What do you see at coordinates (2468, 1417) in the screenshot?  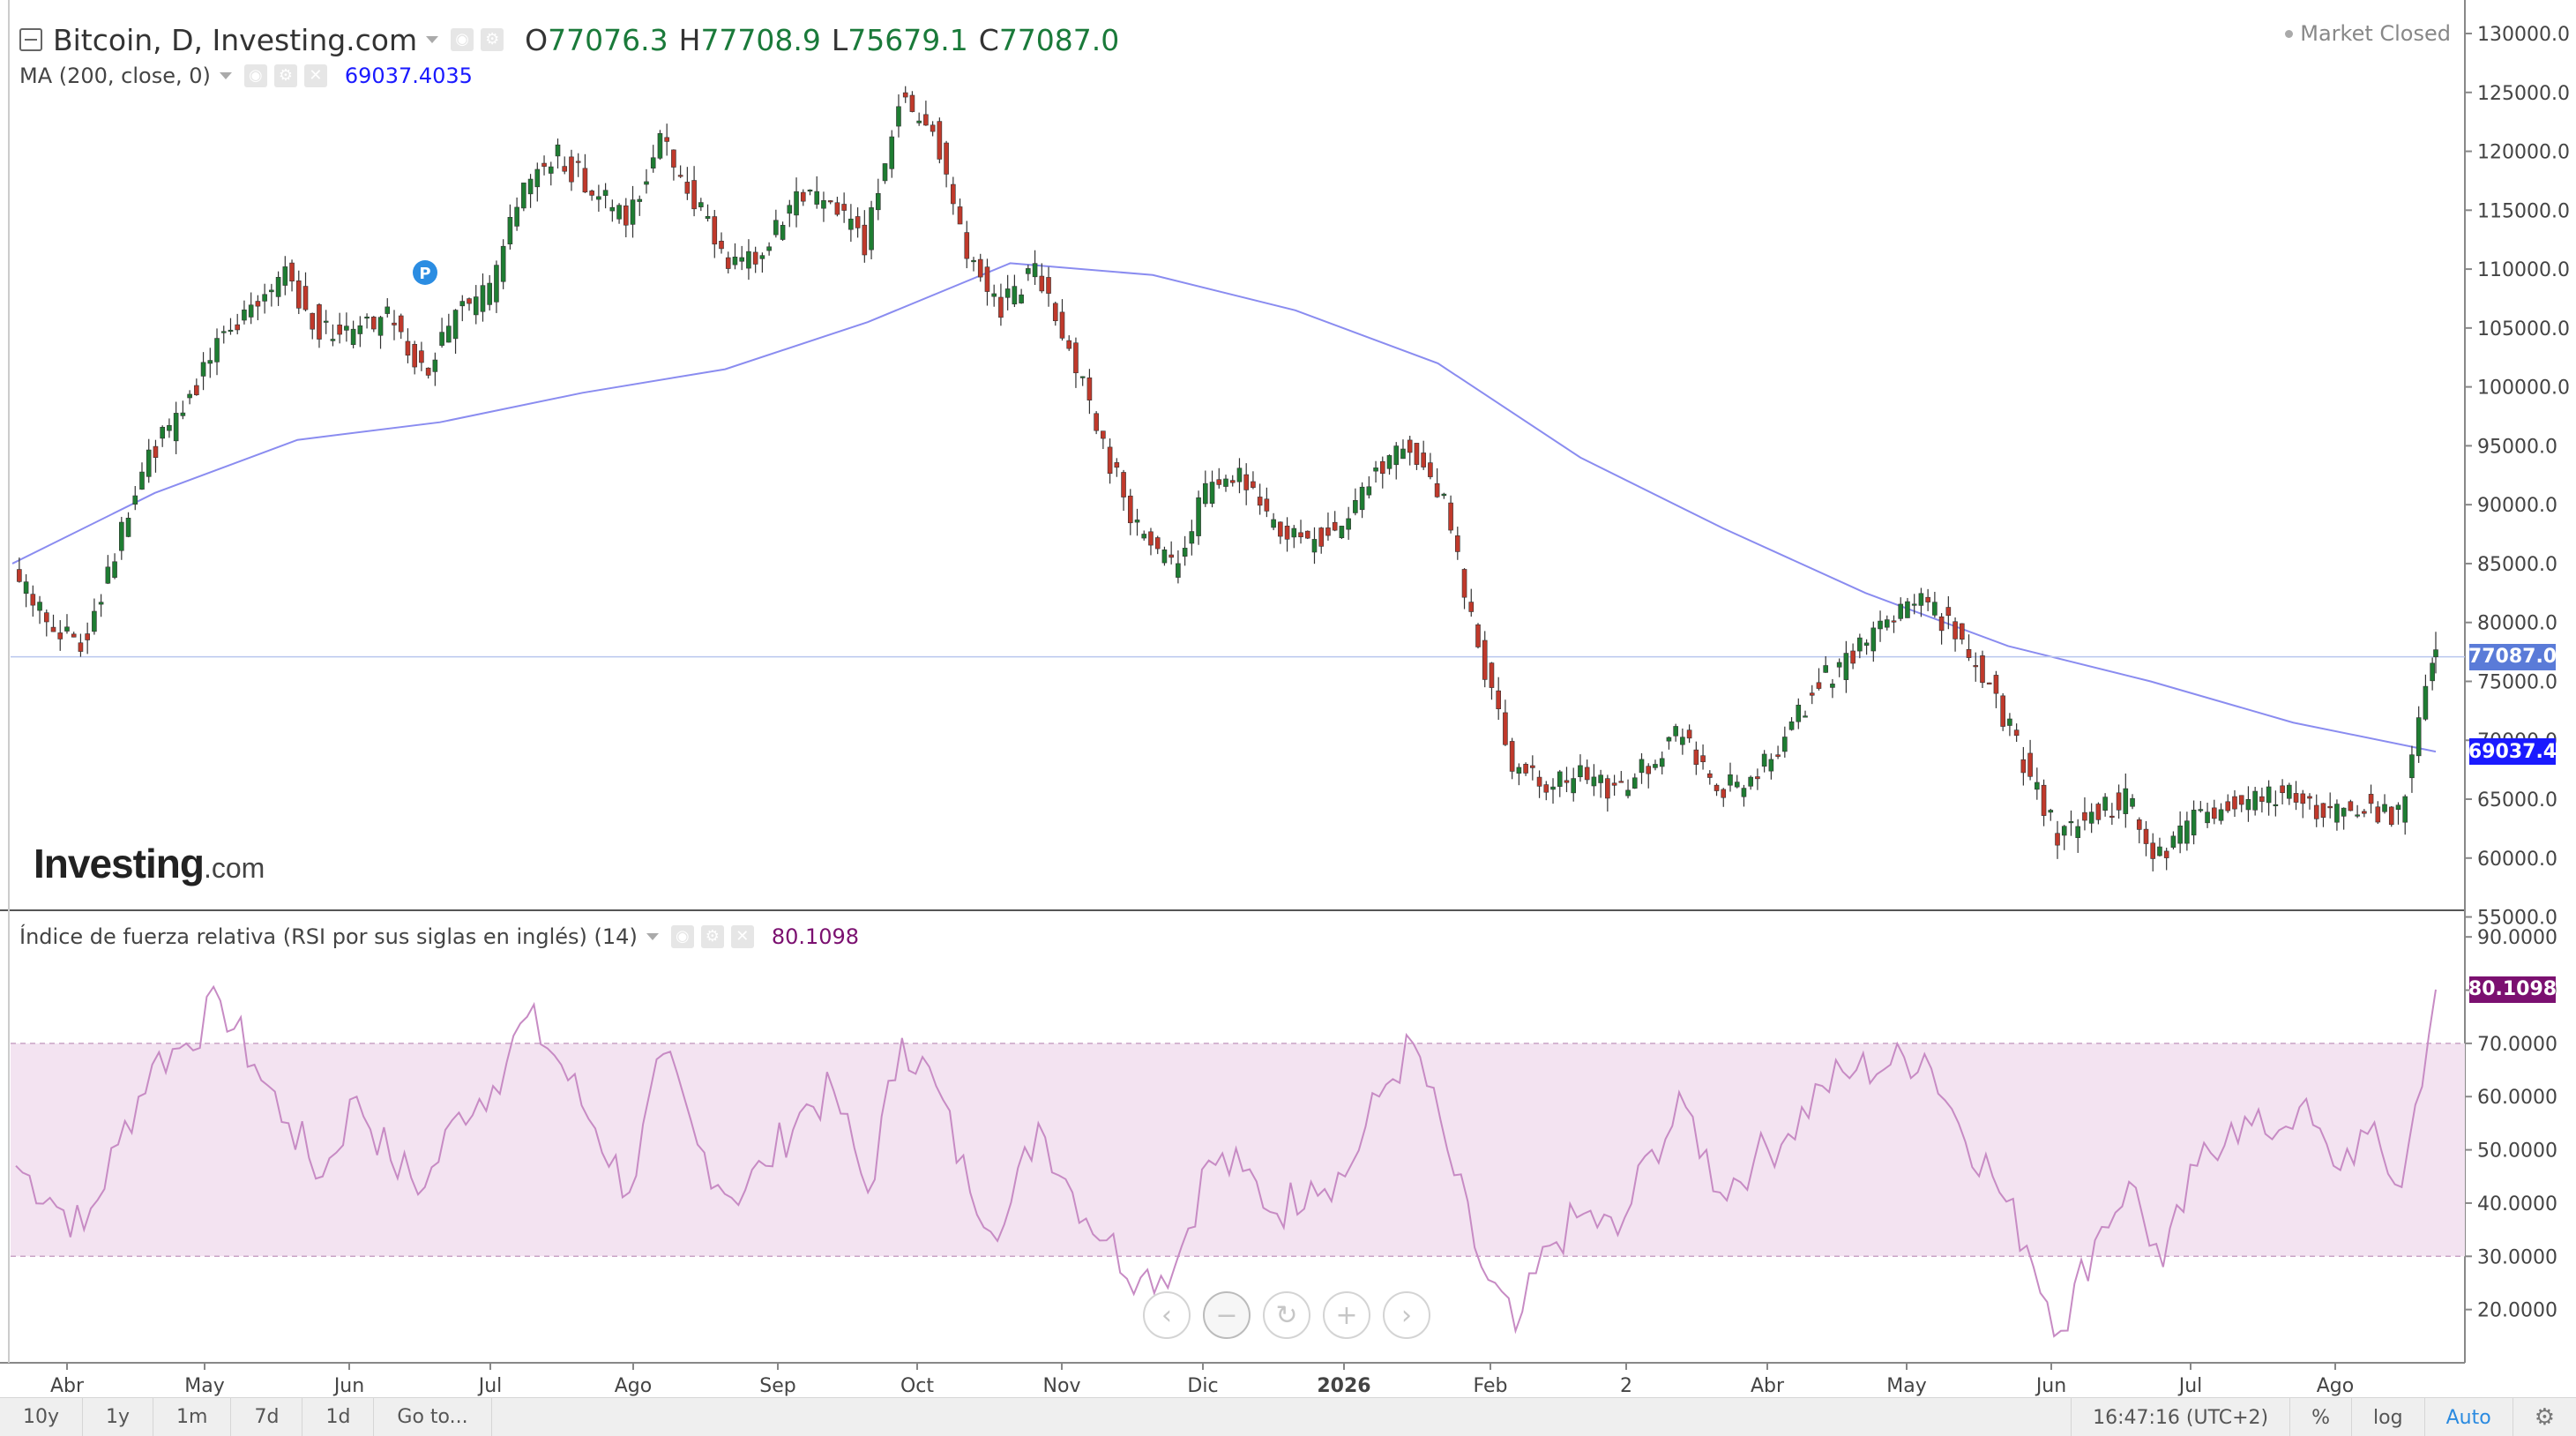 I see `auto-scale-button: Auto` at bounding box center [2468, 1417].